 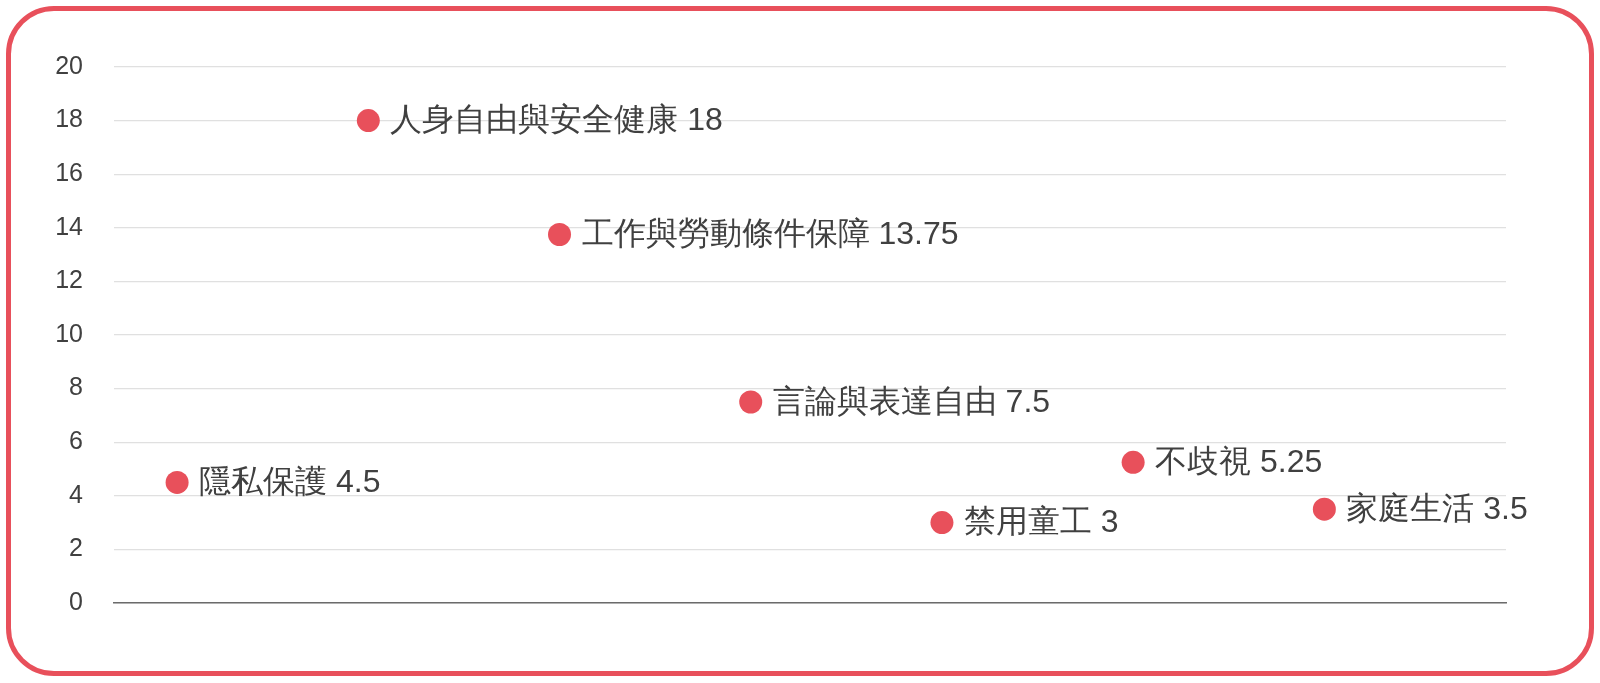 What do you see at coordinates (770, 233) in the screenshot?
I see `data-label: 工作與勞動條件保障 13.75` at bounding box center [770, 233].